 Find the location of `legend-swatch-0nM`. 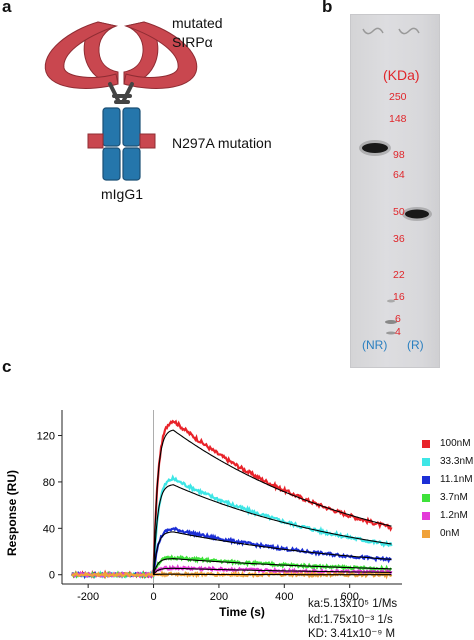

legend-swatch-0nM is located at coordinates (426, 534).